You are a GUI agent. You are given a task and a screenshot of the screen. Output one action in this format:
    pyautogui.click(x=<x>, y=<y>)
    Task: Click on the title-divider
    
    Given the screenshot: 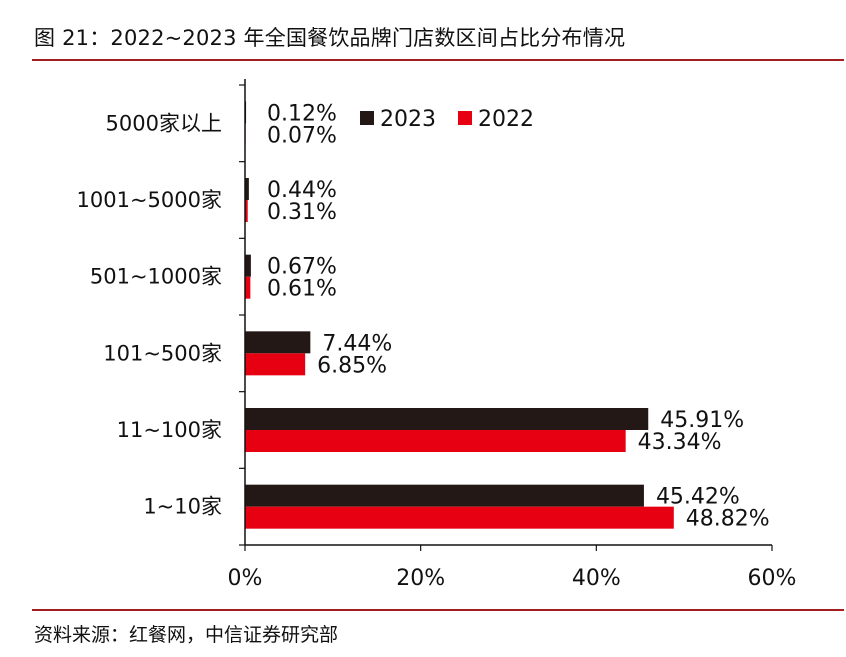 What is the action you would take?
    pyautogui.click(x=438, y=60)
    